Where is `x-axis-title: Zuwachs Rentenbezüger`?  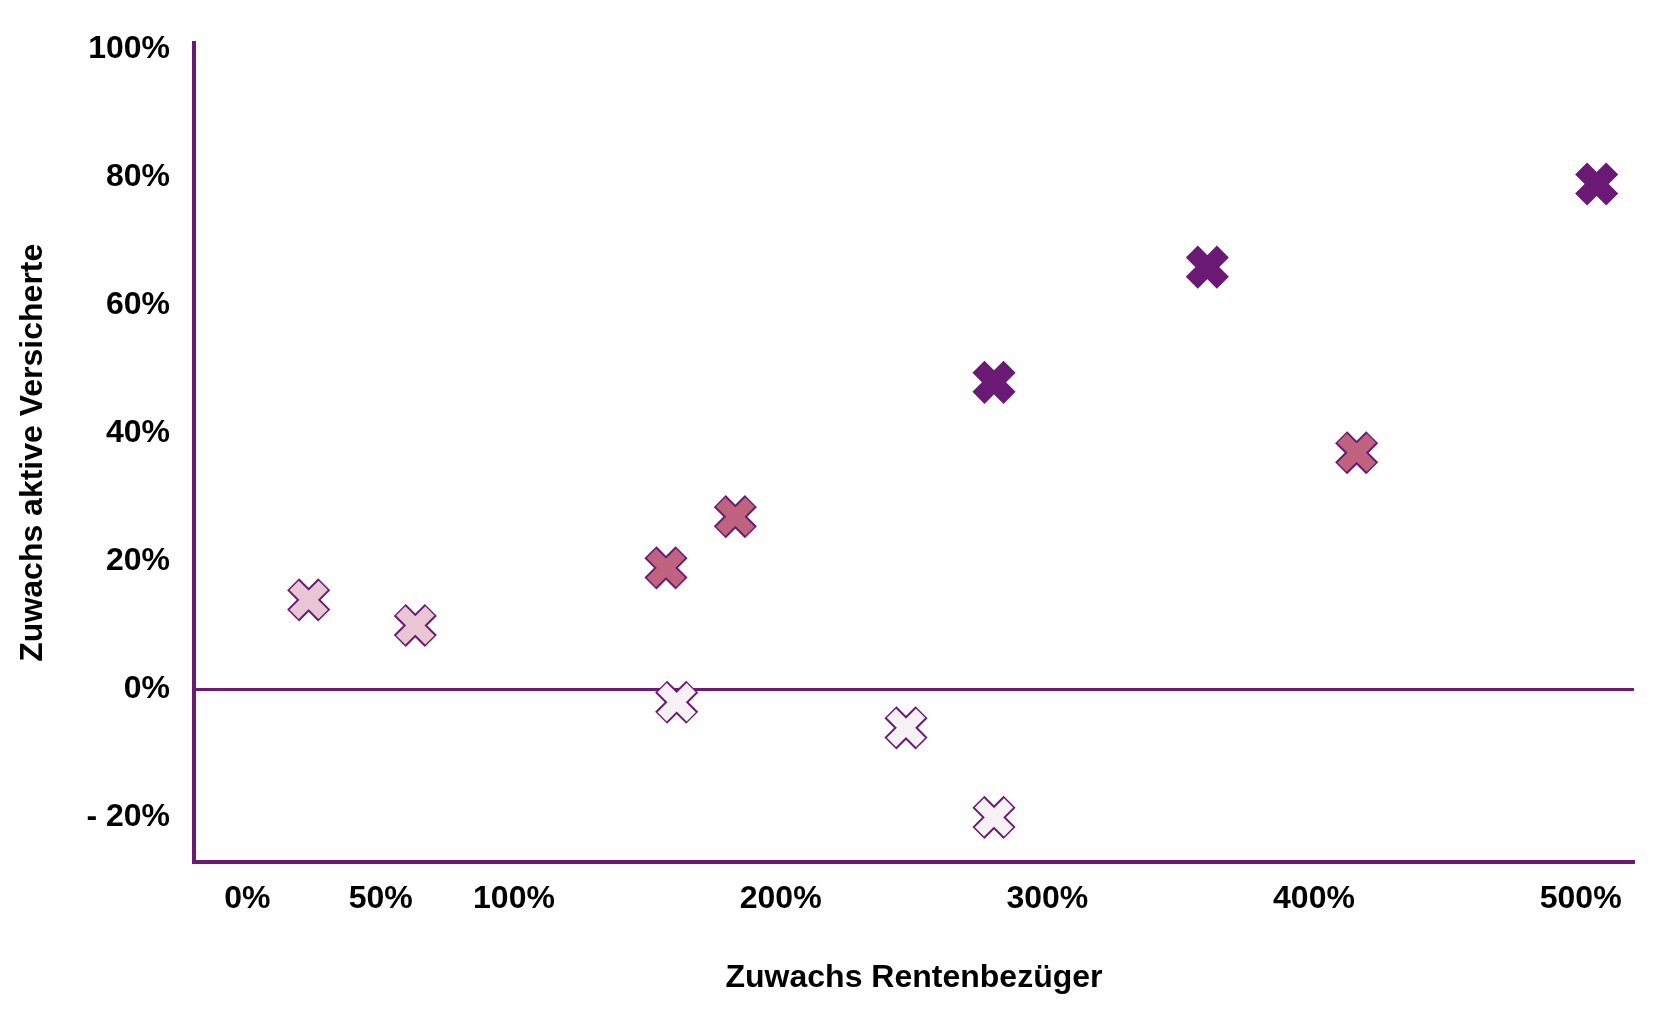
x-axis-title: Zuwachs Rentenbezüger is located at coordinates (914, 975).